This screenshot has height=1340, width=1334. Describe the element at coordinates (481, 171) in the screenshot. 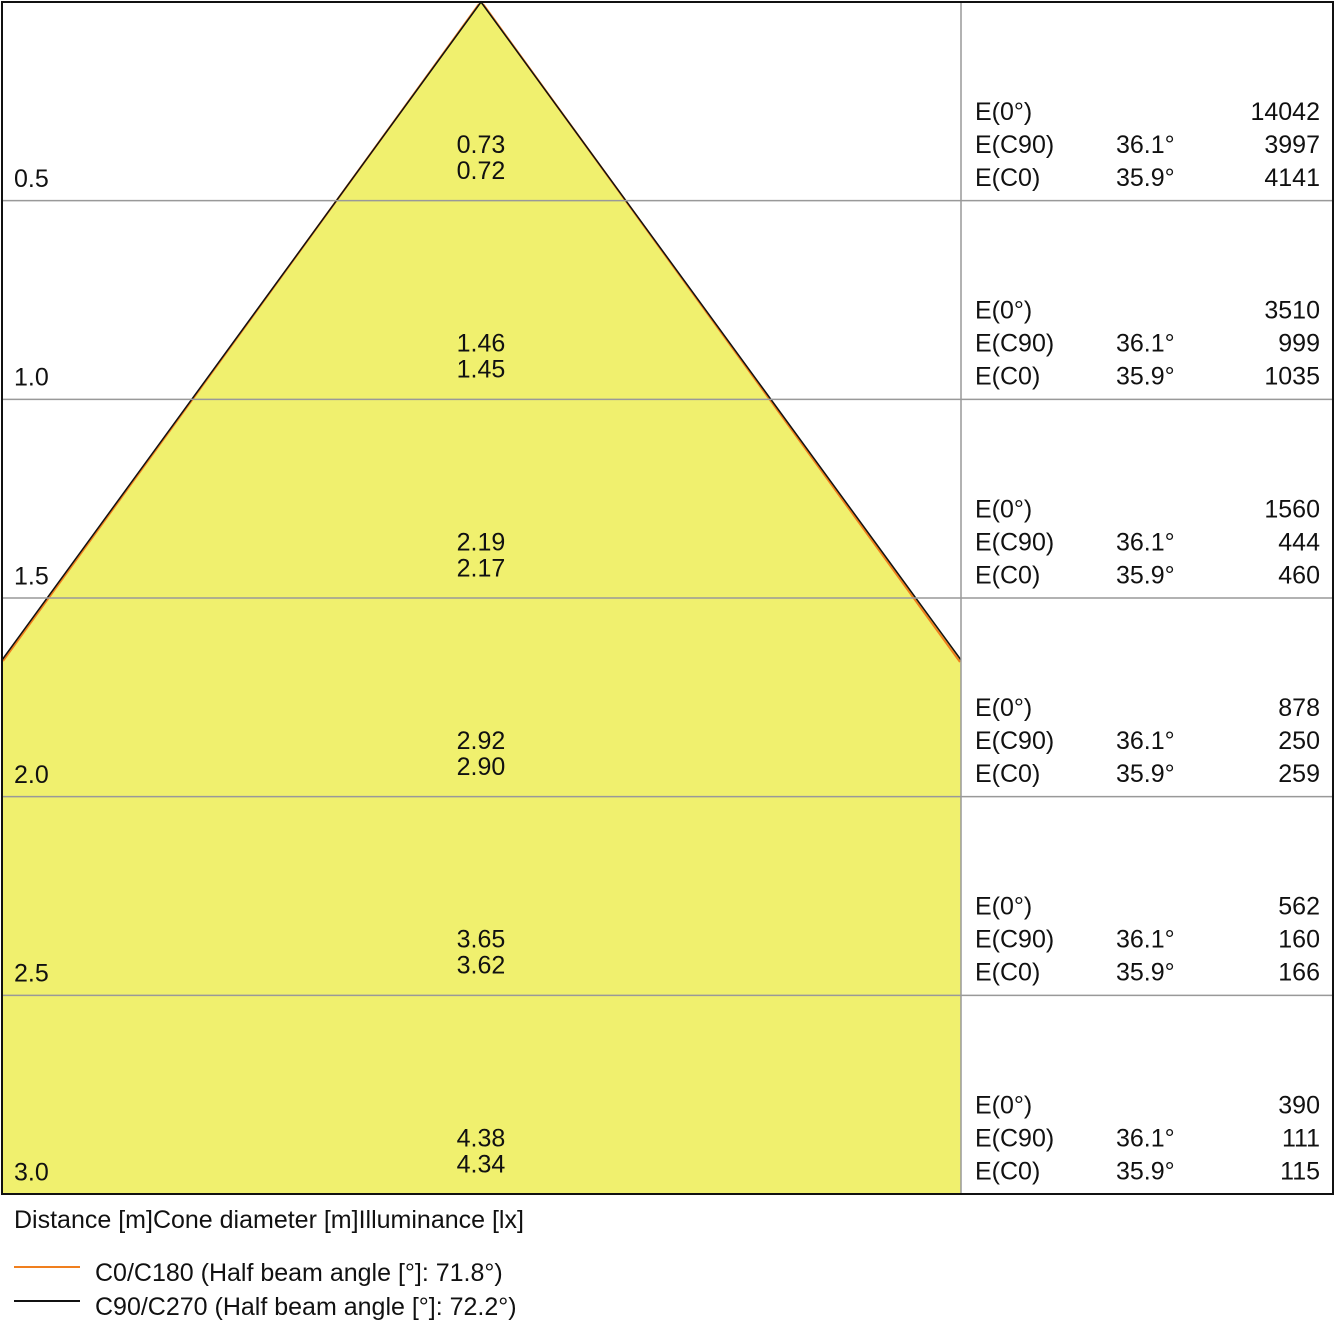

I see `cone-diameter: 0.72` at that location.